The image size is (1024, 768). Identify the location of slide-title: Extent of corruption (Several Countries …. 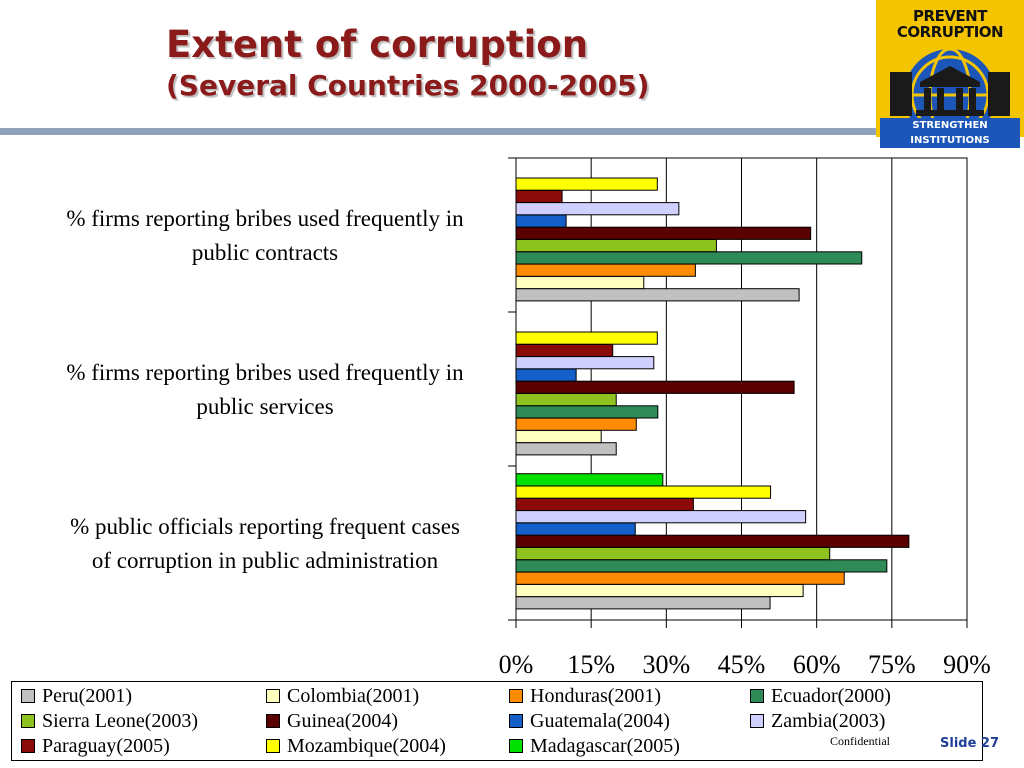
(407, 63).